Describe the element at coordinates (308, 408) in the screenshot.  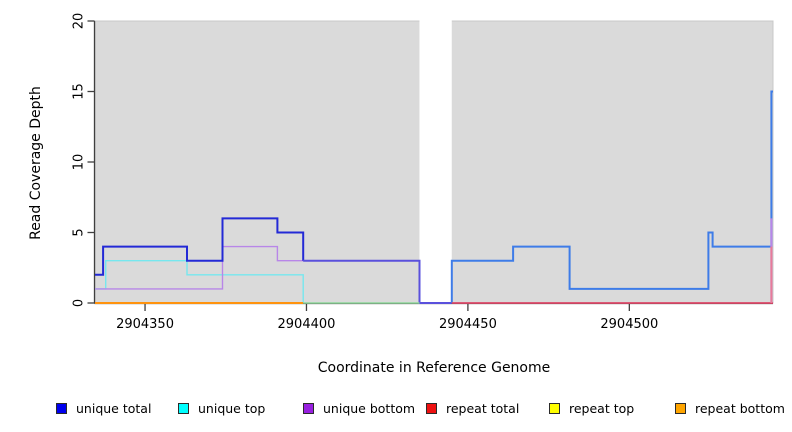
I see `legend-swatch-unique-bottom` at that location.